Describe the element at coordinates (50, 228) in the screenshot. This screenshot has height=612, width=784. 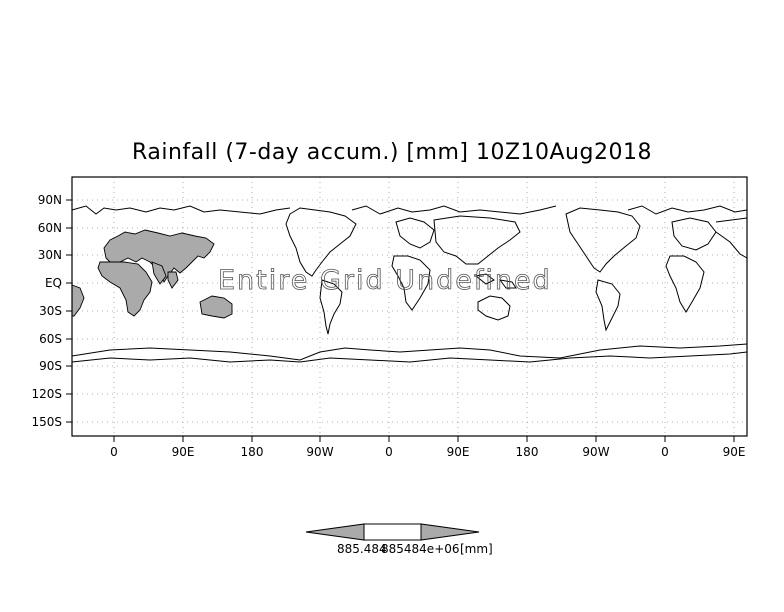
I see `y-tick-label: 60N` at that location.